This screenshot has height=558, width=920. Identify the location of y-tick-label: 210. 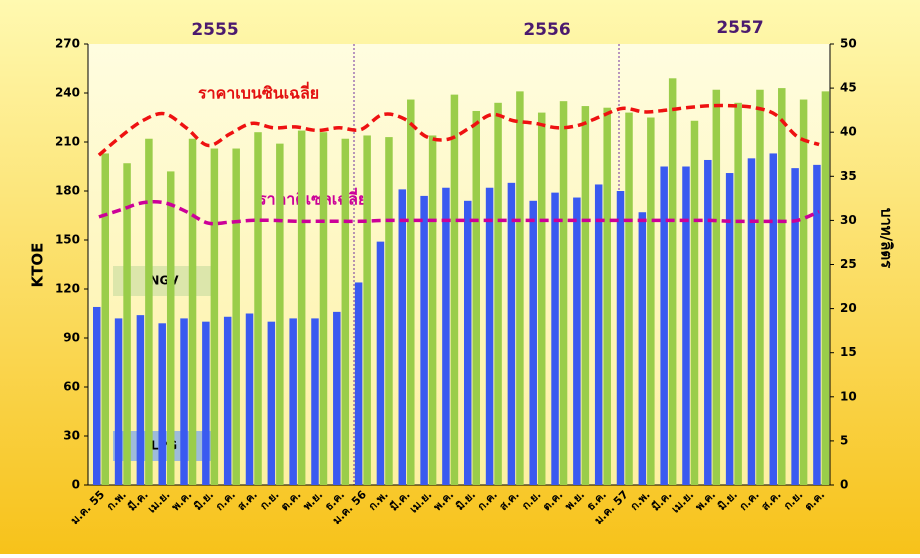
(67, 142).